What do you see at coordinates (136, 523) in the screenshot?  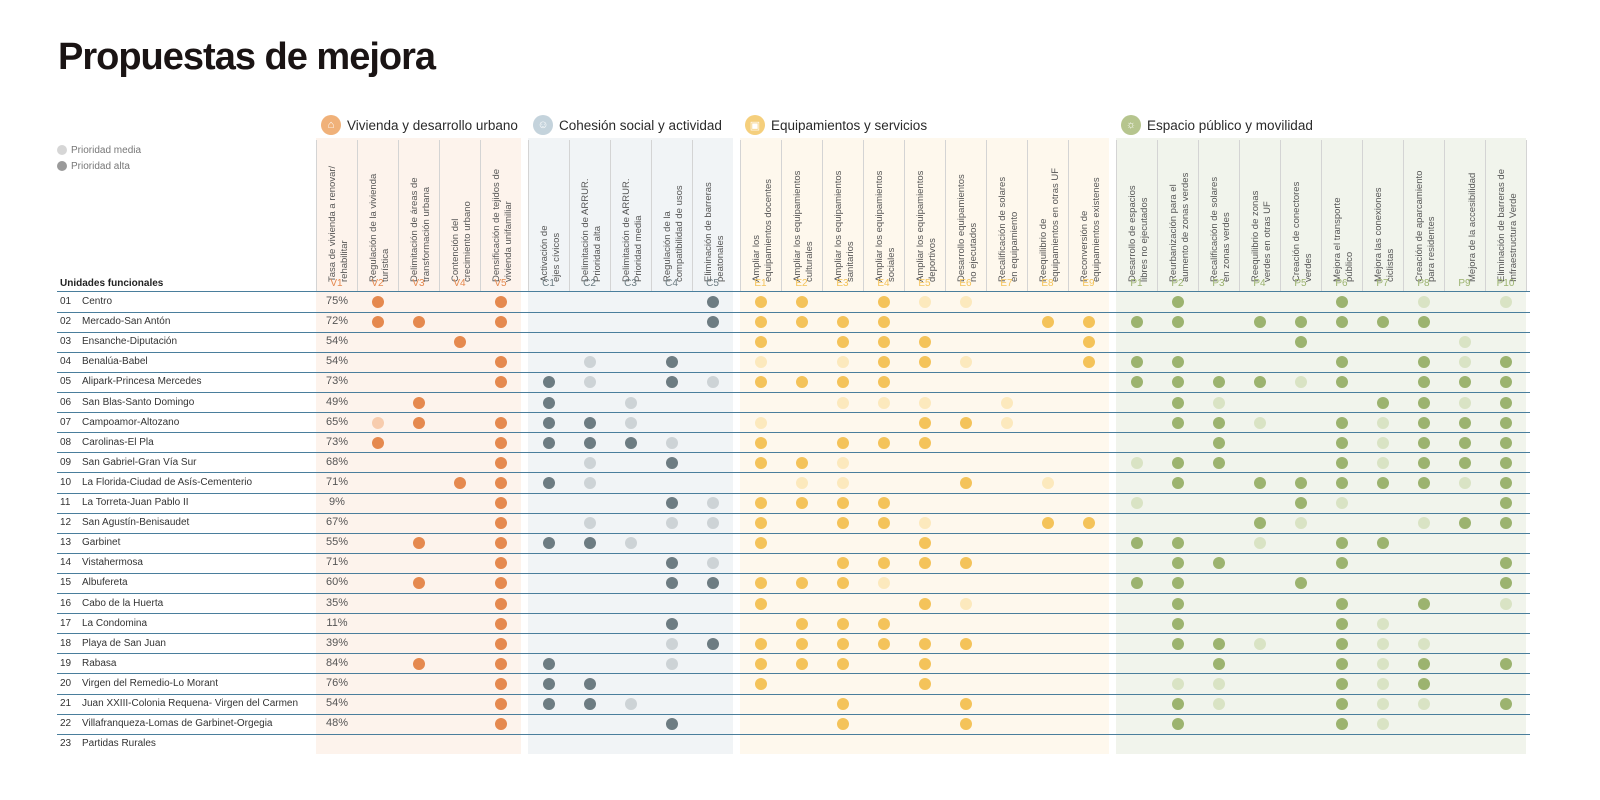 I see `row-name: San Agustín-Benisaudet` at bounding box center [136, 523].